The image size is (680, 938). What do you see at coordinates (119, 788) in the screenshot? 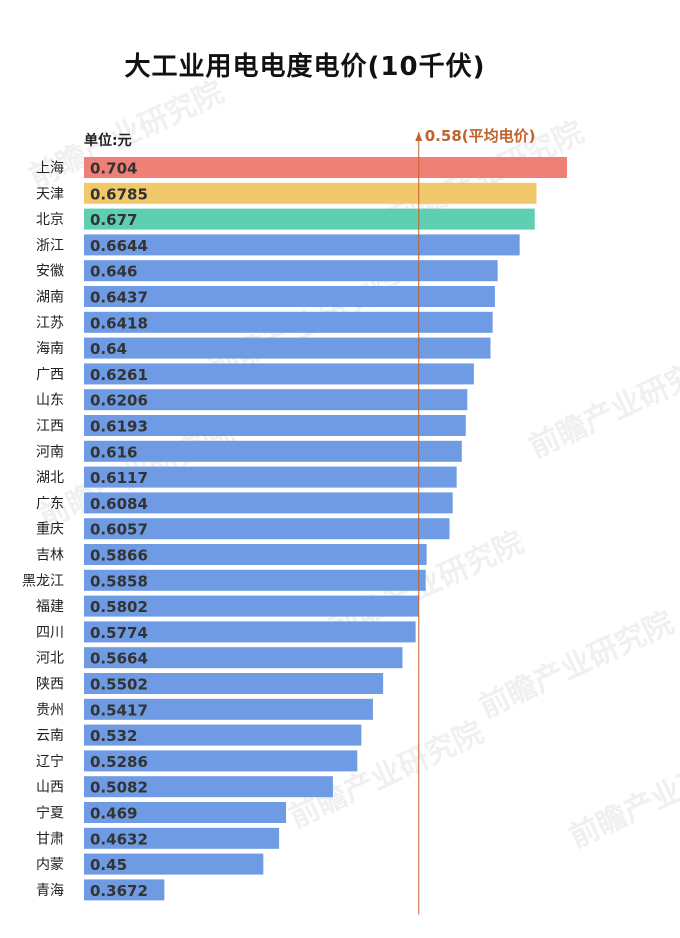
I see `value-label: 0.5082` at bounding box center [119, 788].